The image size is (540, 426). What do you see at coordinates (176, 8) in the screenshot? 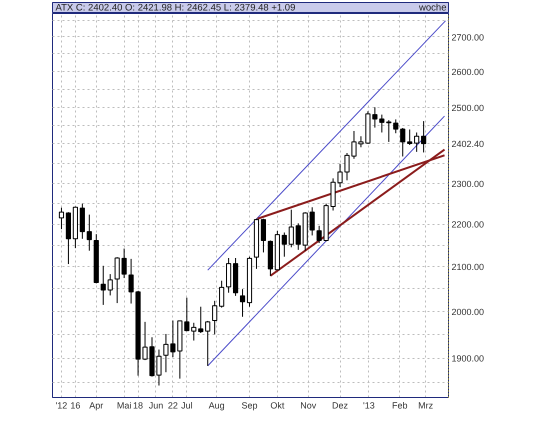
I see `chart-title: ATX C: 2402.40 O: 2421.98 H: 2462.45 L: 2379.48 +1.09` at bounding box center [176, 8].